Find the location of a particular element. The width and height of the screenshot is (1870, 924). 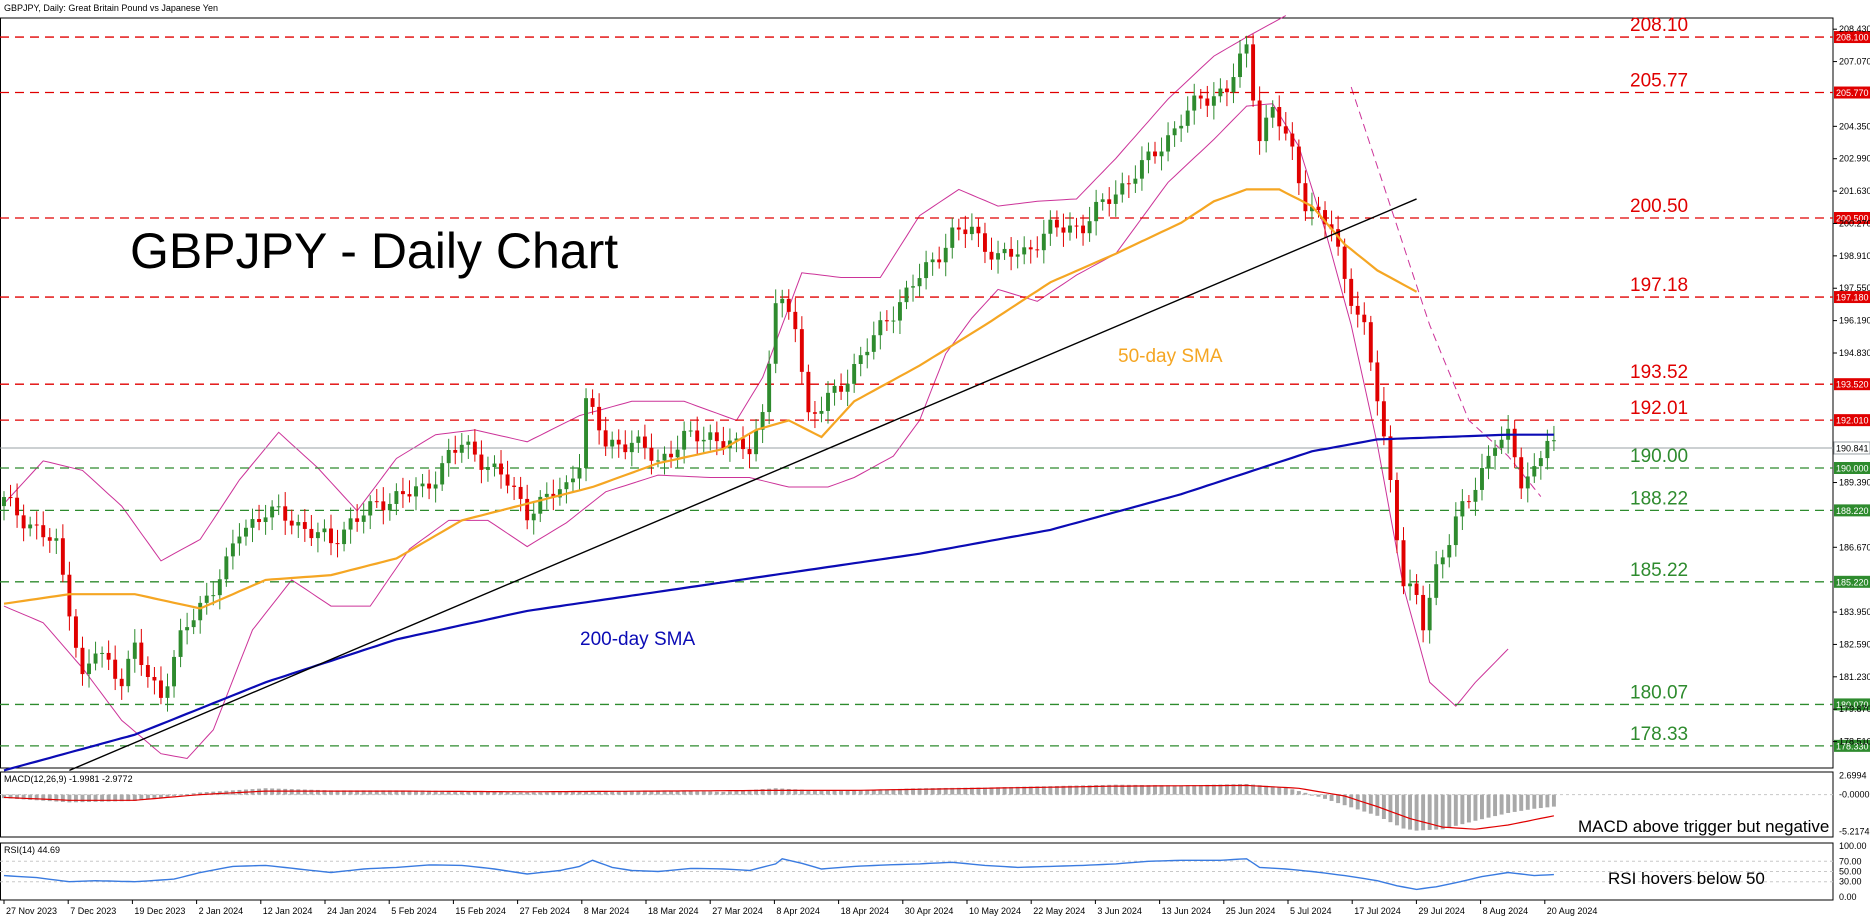

x-tick-label-3: 2 Jan 2024 is located at coordinates (221, 911).